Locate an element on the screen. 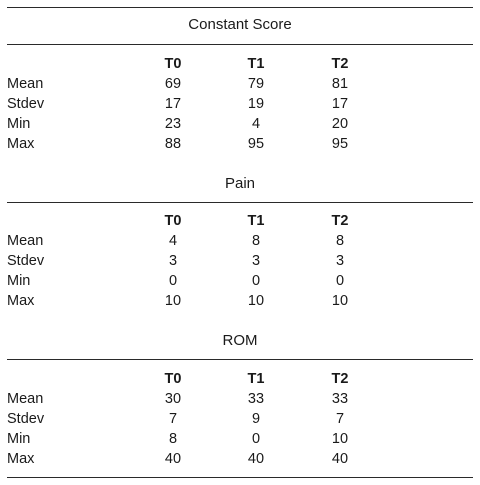 The width and height of the screenshot is (480, 485). rule-top is located at coordinates (240, 7).